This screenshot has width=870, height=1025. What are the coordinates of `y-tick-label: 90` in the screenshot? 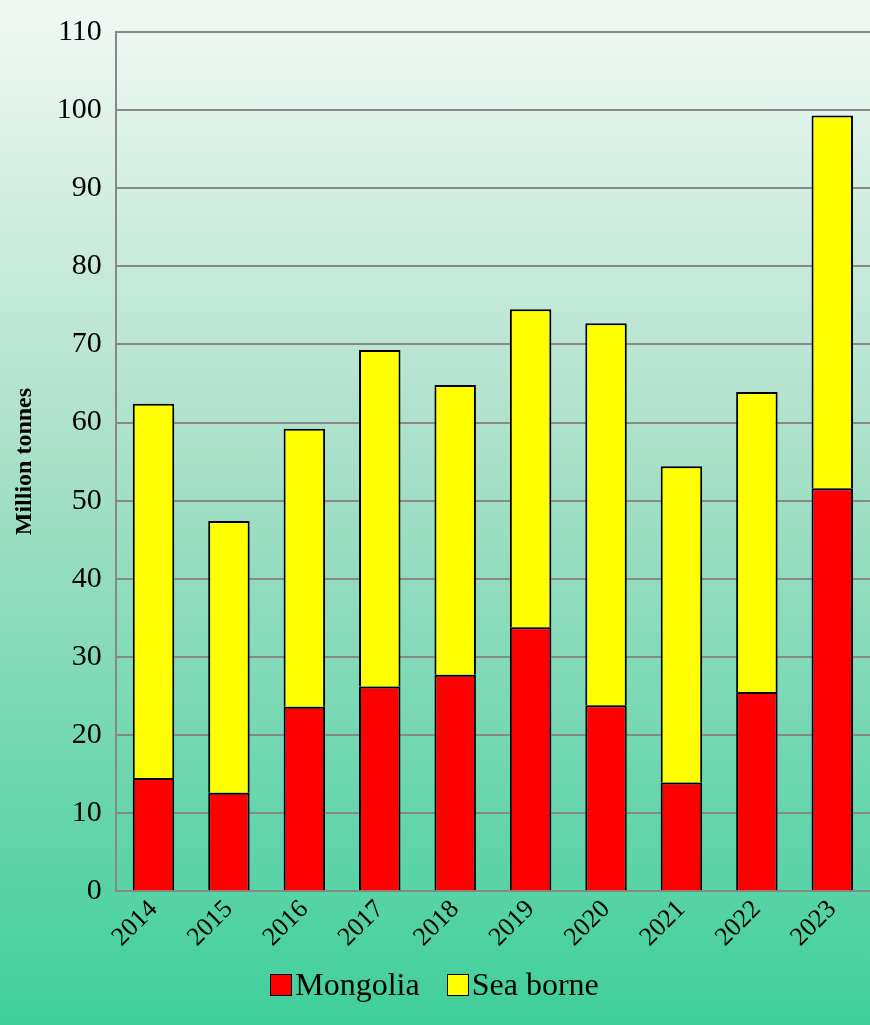 It's located at (86, 186).